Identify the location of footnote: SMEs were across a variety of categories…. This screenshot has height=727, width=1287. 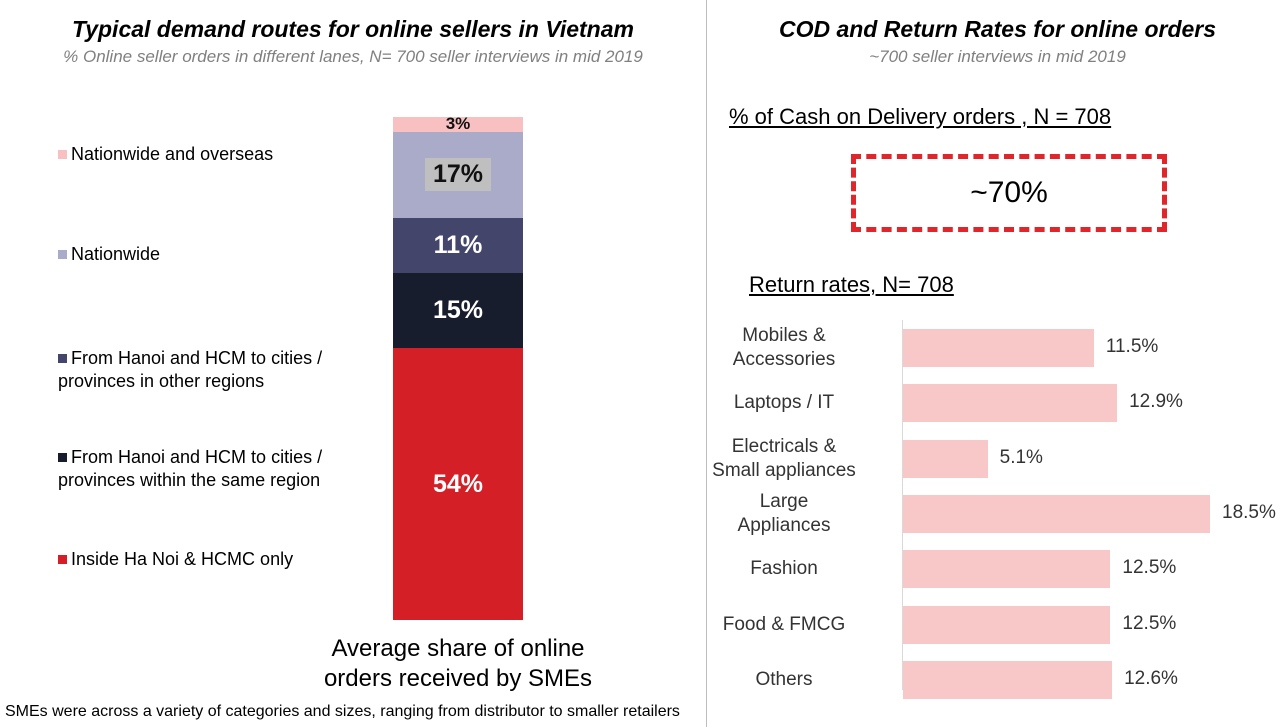
(342, 711).